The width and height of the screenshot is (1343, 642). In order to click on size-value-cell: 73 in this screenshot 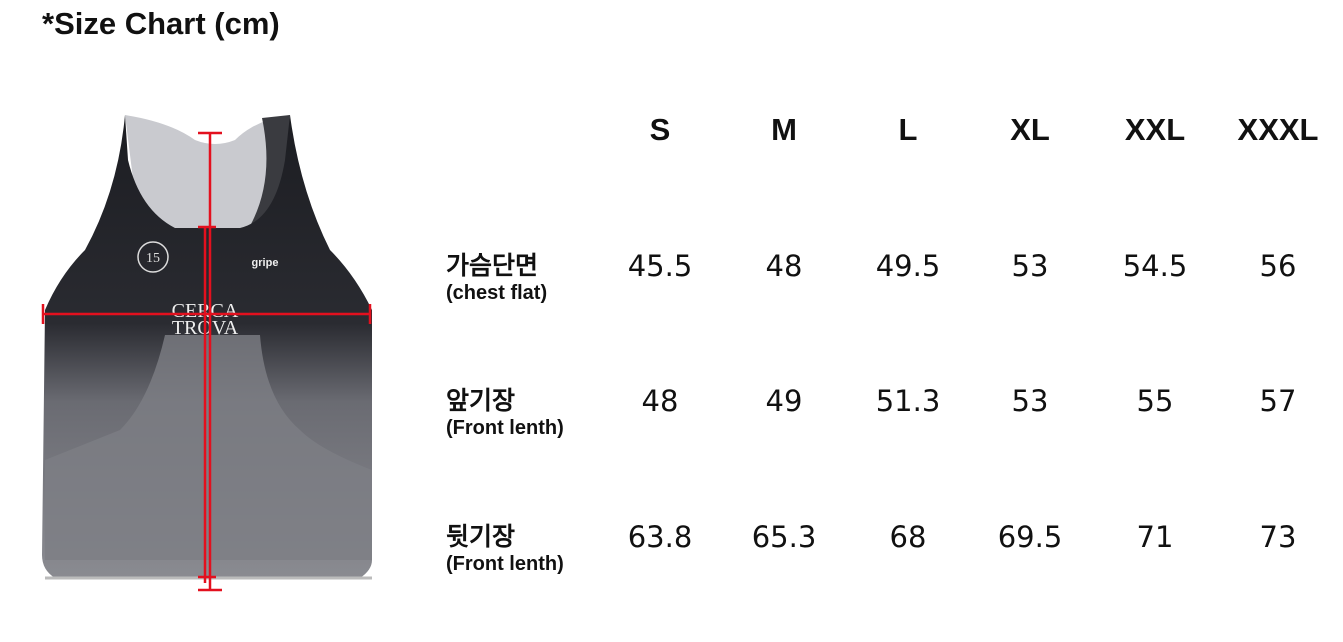, I will do `click(1278, 537)`.